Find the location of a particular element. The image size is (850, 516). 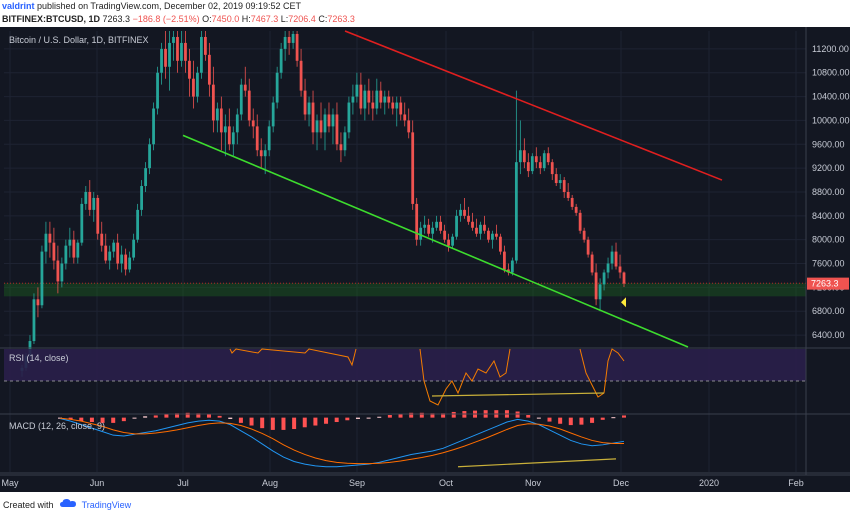

time-tick-label: 2020 is located at coordinates (709, 483).